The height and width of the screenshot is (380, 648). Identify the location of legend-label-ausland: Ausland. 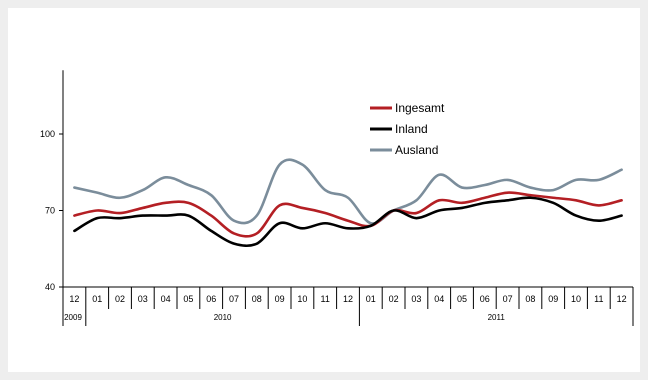
(416, 150).